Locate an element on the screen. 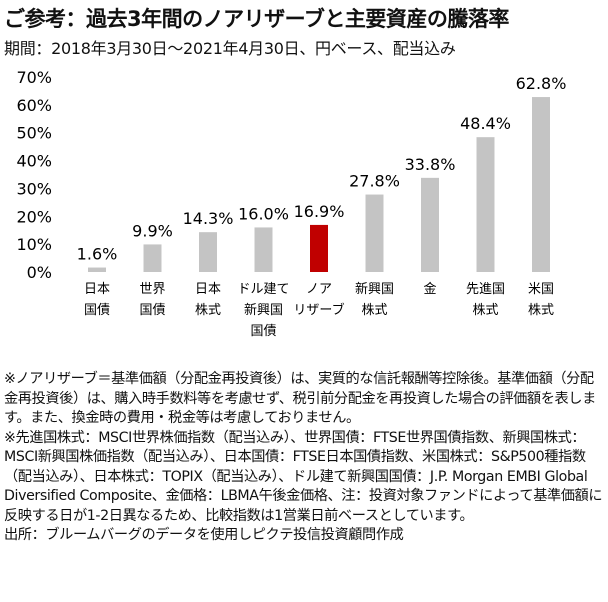 The width and height of the screenshot is (608, 602). y-tick-label: 20% is located at coordinates (34, 216).